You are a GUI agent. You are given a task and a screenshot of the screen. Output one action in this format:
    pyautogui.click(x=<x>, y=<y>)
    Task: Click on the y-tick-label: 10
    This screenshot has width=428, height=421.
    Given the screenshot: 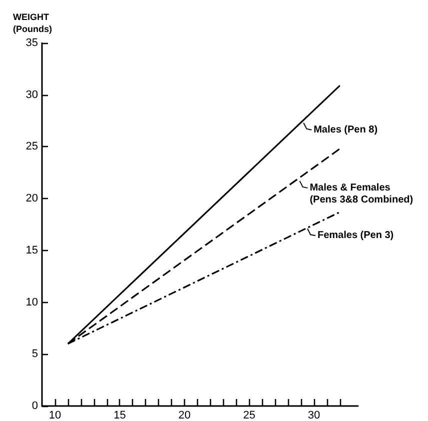 What is the action you would take?
    pyautogui.click(x=32, y=302)
    